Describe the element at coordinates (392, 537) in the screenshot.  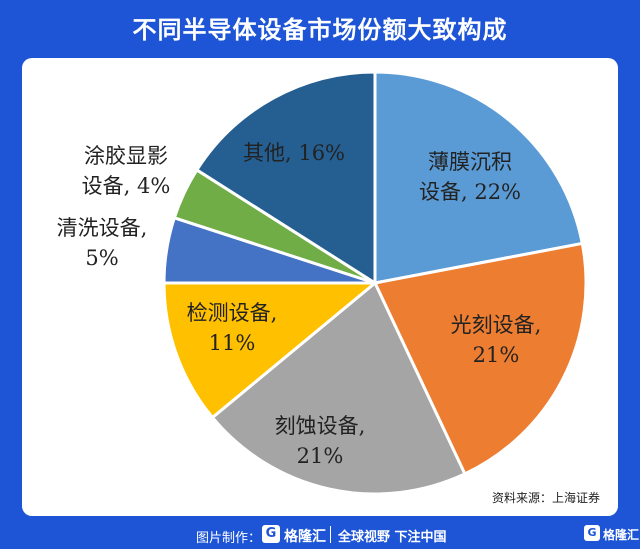
I see `footer-slogan: 全球视野 下注中国` at that location.